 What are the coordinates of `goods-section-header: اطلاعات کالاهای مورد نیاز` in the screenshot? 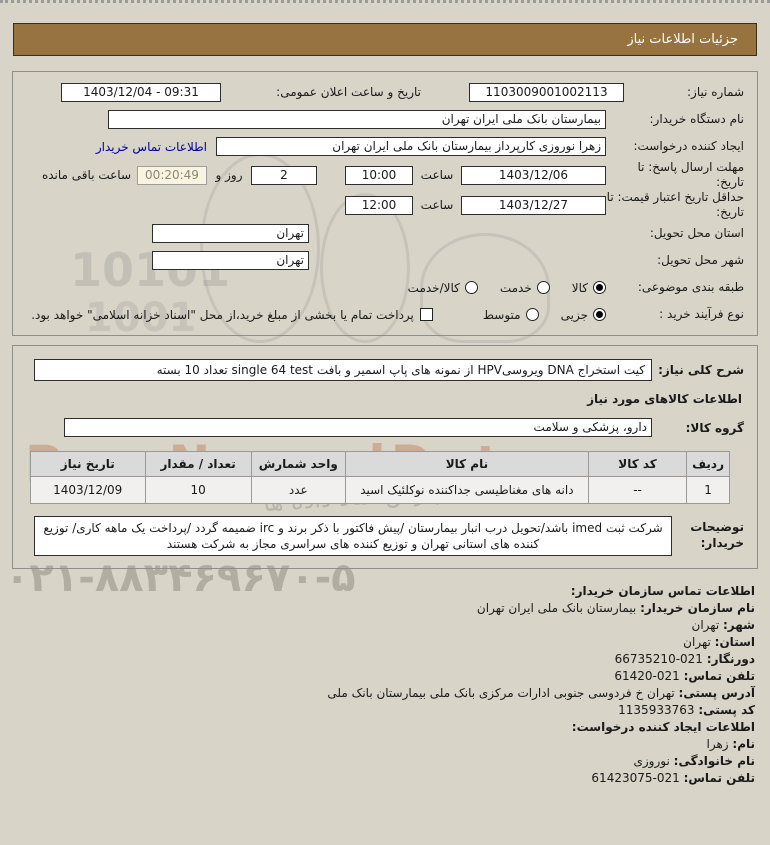 It's located at (664, 399).